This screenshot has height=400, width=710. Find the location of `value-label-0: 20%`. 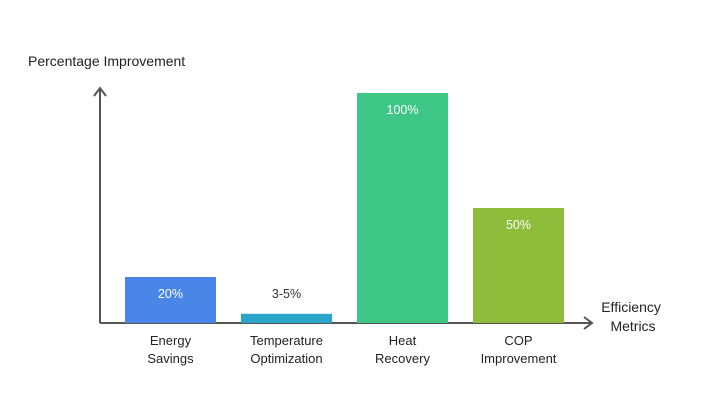

value-label-0: 20% is located at coordinates (170, 294).